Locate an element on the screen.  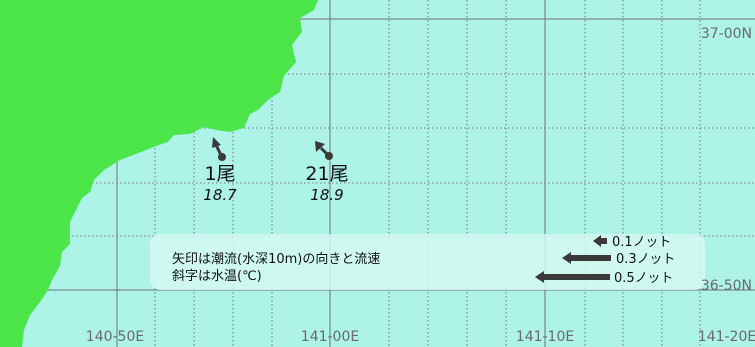
legend-arrow-0-3-knots: 0.3ノット is located at coordinates (618, 259).